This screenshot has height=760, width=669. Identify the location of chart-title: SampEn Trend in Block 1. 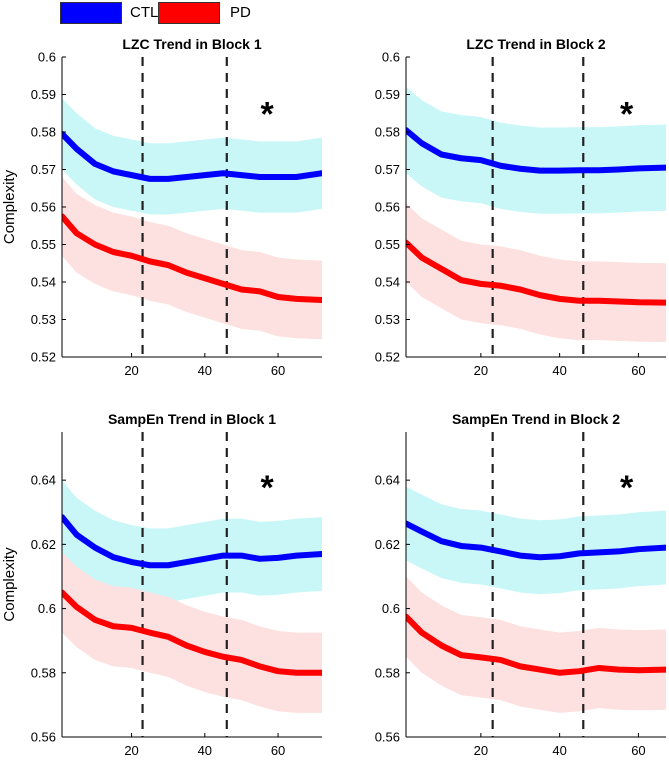
(192, 419).